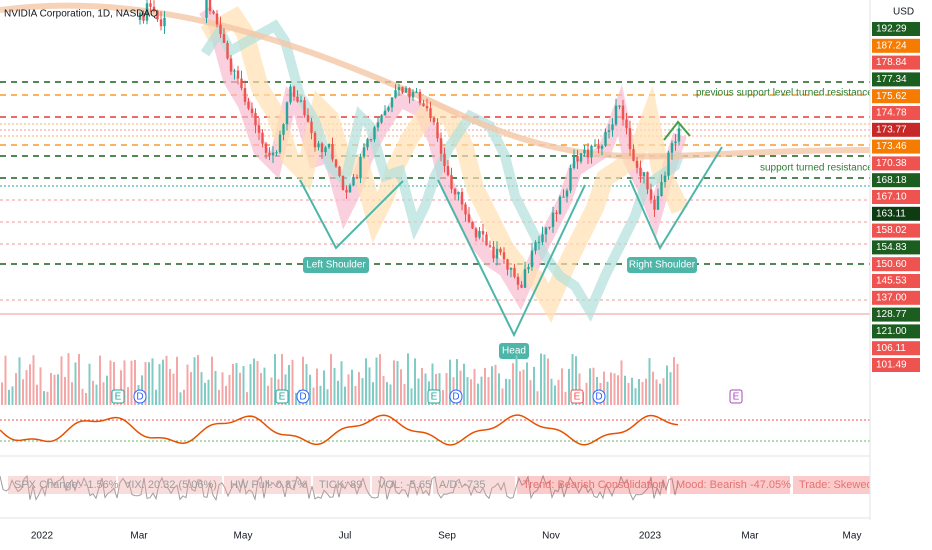  What do you see at coordinates (891, 113) in the screenshot?
I see `price-tag-label: 174.78` at bounding box center [891, 113].